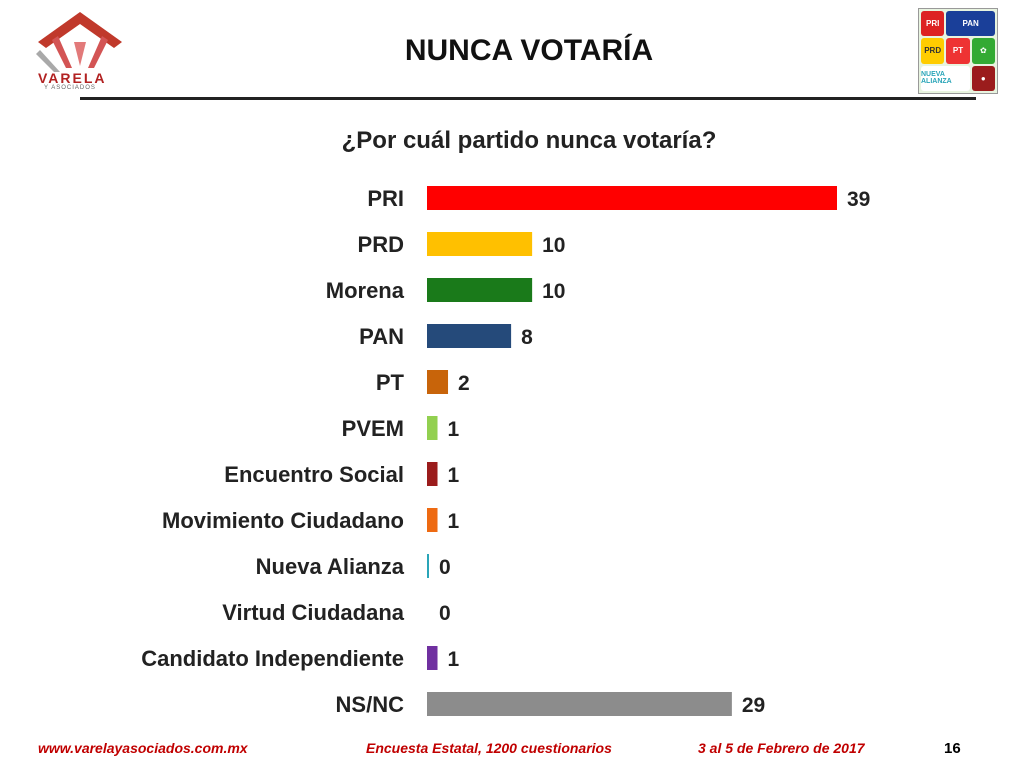 This screenshot has width=1024, height=768. Describe the element at coordinates (858, 199) in the screenshot. I see `data-label: 39` at that location.